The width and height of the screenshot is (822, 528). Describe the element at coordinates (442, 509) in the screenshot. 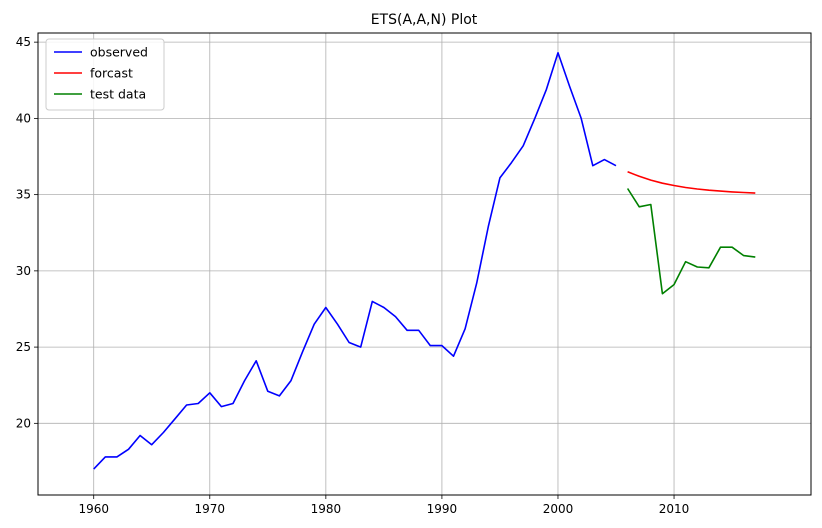

I see `x-tick-label: 1990` at that location.